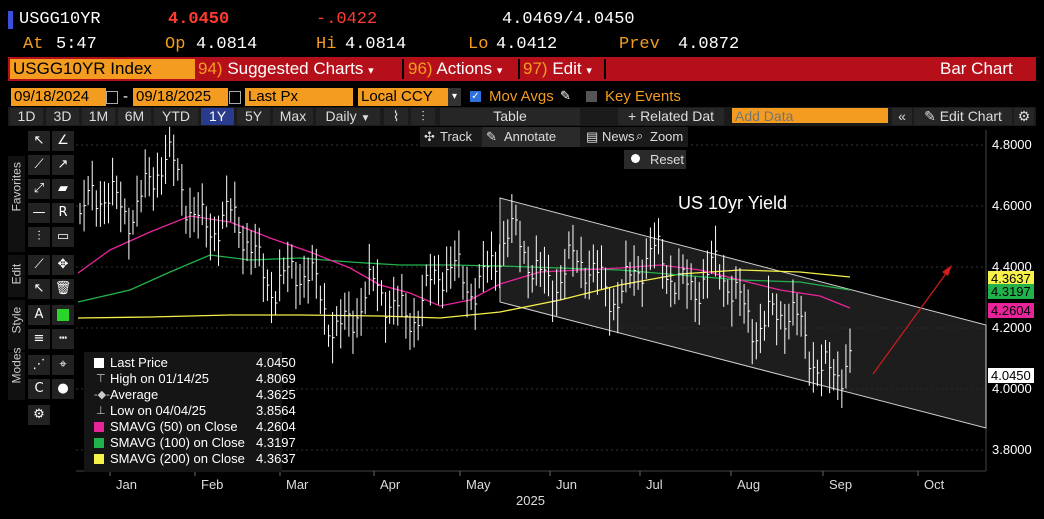  Describe the element at coordinates (475, 96) in the screenshot. I see `mov-avgs-checkbox: ✓` at that location.